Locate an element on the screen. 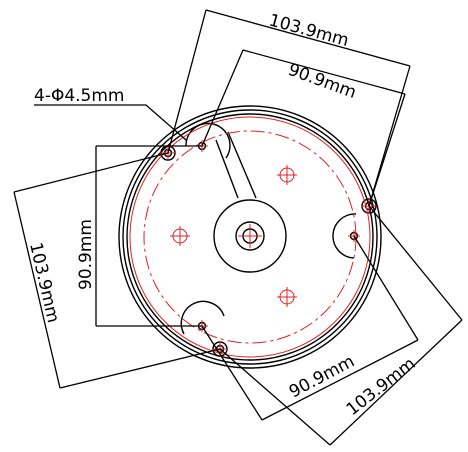 The height and width of the screenshot is (452, 468). center-boss-mid is located at coordinates (250, 236).